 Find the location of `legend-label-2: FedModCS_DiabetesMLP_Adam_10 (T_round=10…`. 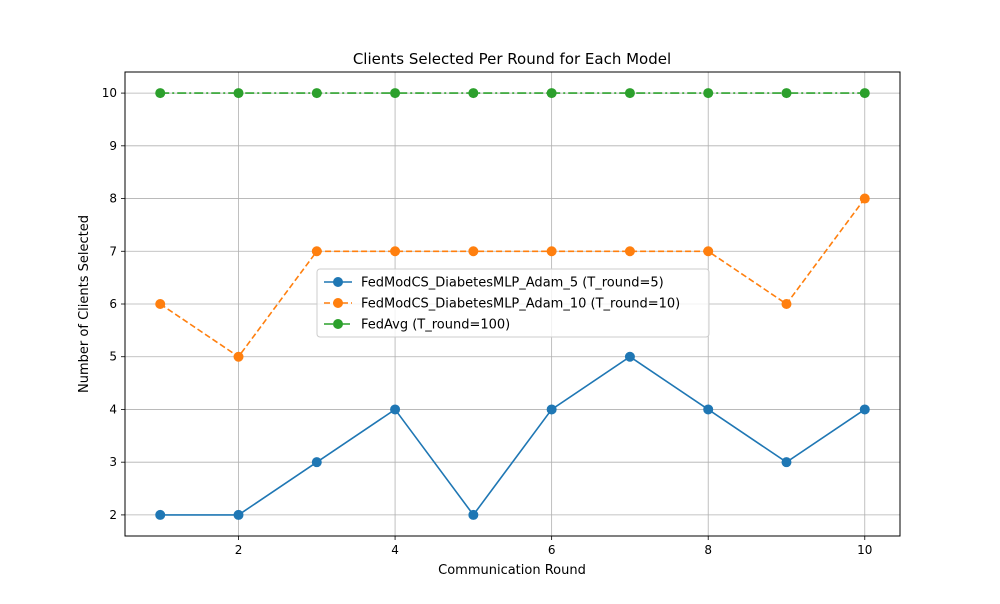

legend-label-2: FedModCS_DiabetesMLP_Adam_10 (T_round=10… is located at coordinates (520, 304).